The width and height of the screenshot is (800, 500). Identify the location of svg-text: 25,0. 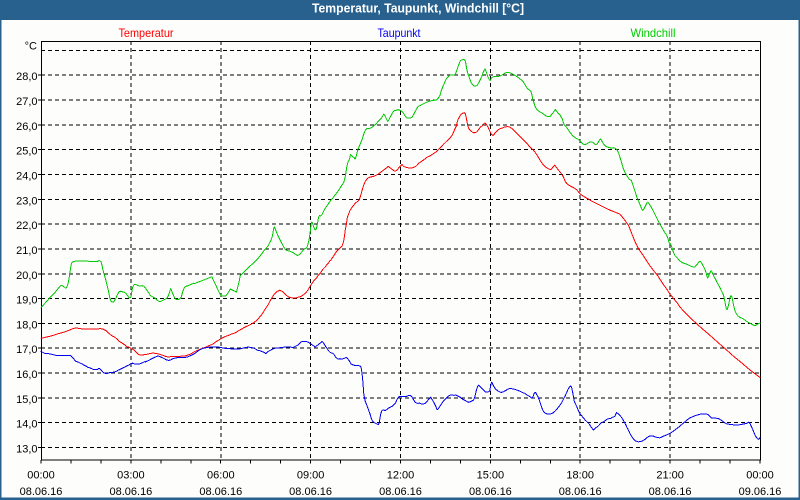
(26, 152).